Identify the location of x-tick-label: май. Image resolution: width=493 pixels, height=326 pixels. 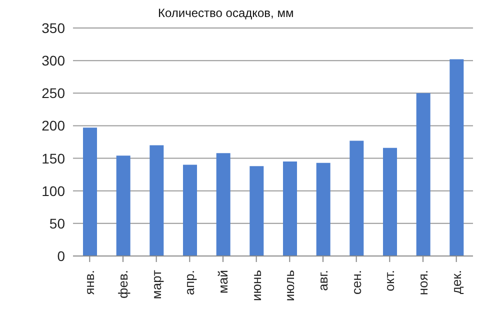
(223, 282).